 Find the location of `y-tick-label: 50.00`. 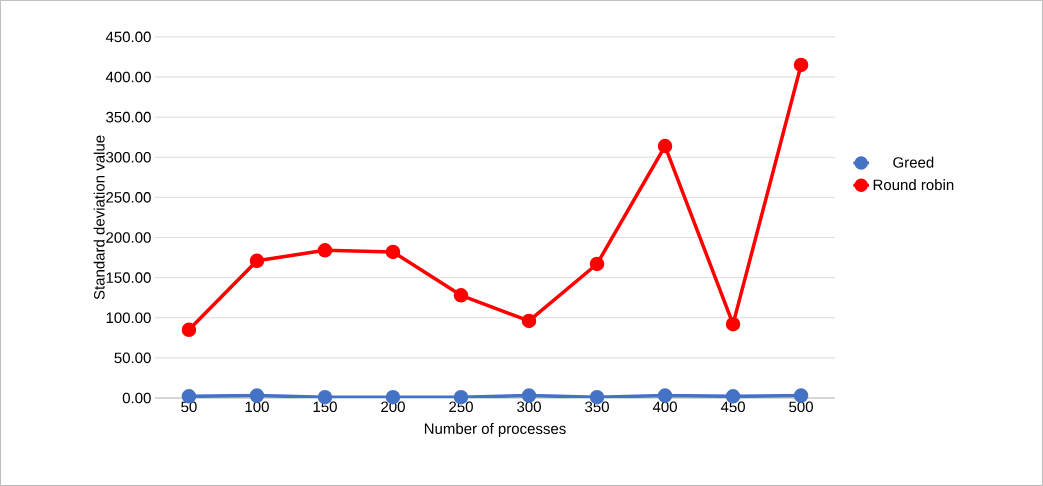

y-tick-label: 50.00 is located at coordinates (132, 358).